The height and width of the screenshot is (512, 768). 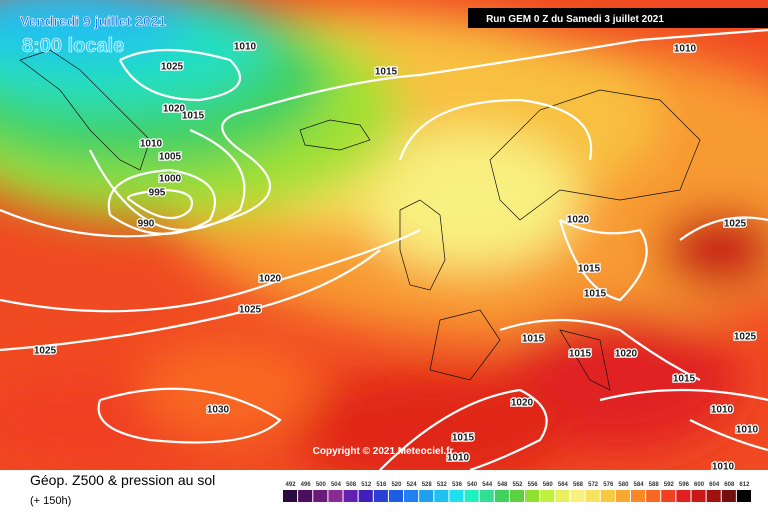 I want to click on legend-label: 544, so click(x=487, y=485).